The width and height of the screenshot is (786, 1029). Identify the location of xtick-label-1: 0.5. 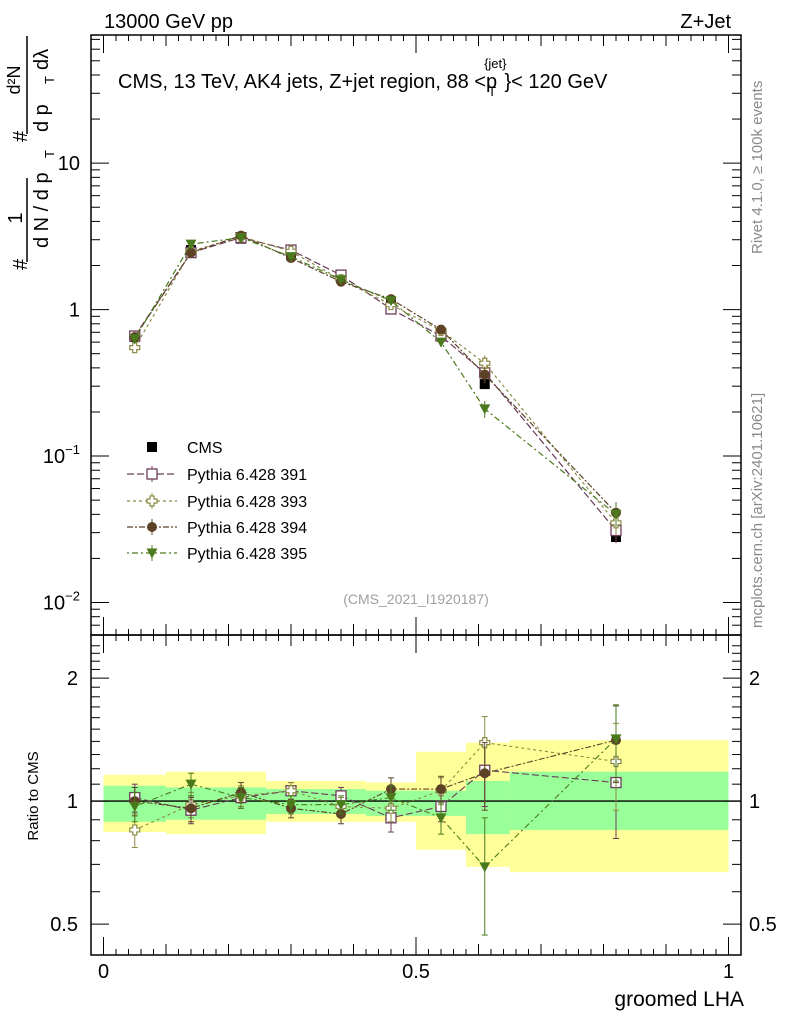
(416, 972).